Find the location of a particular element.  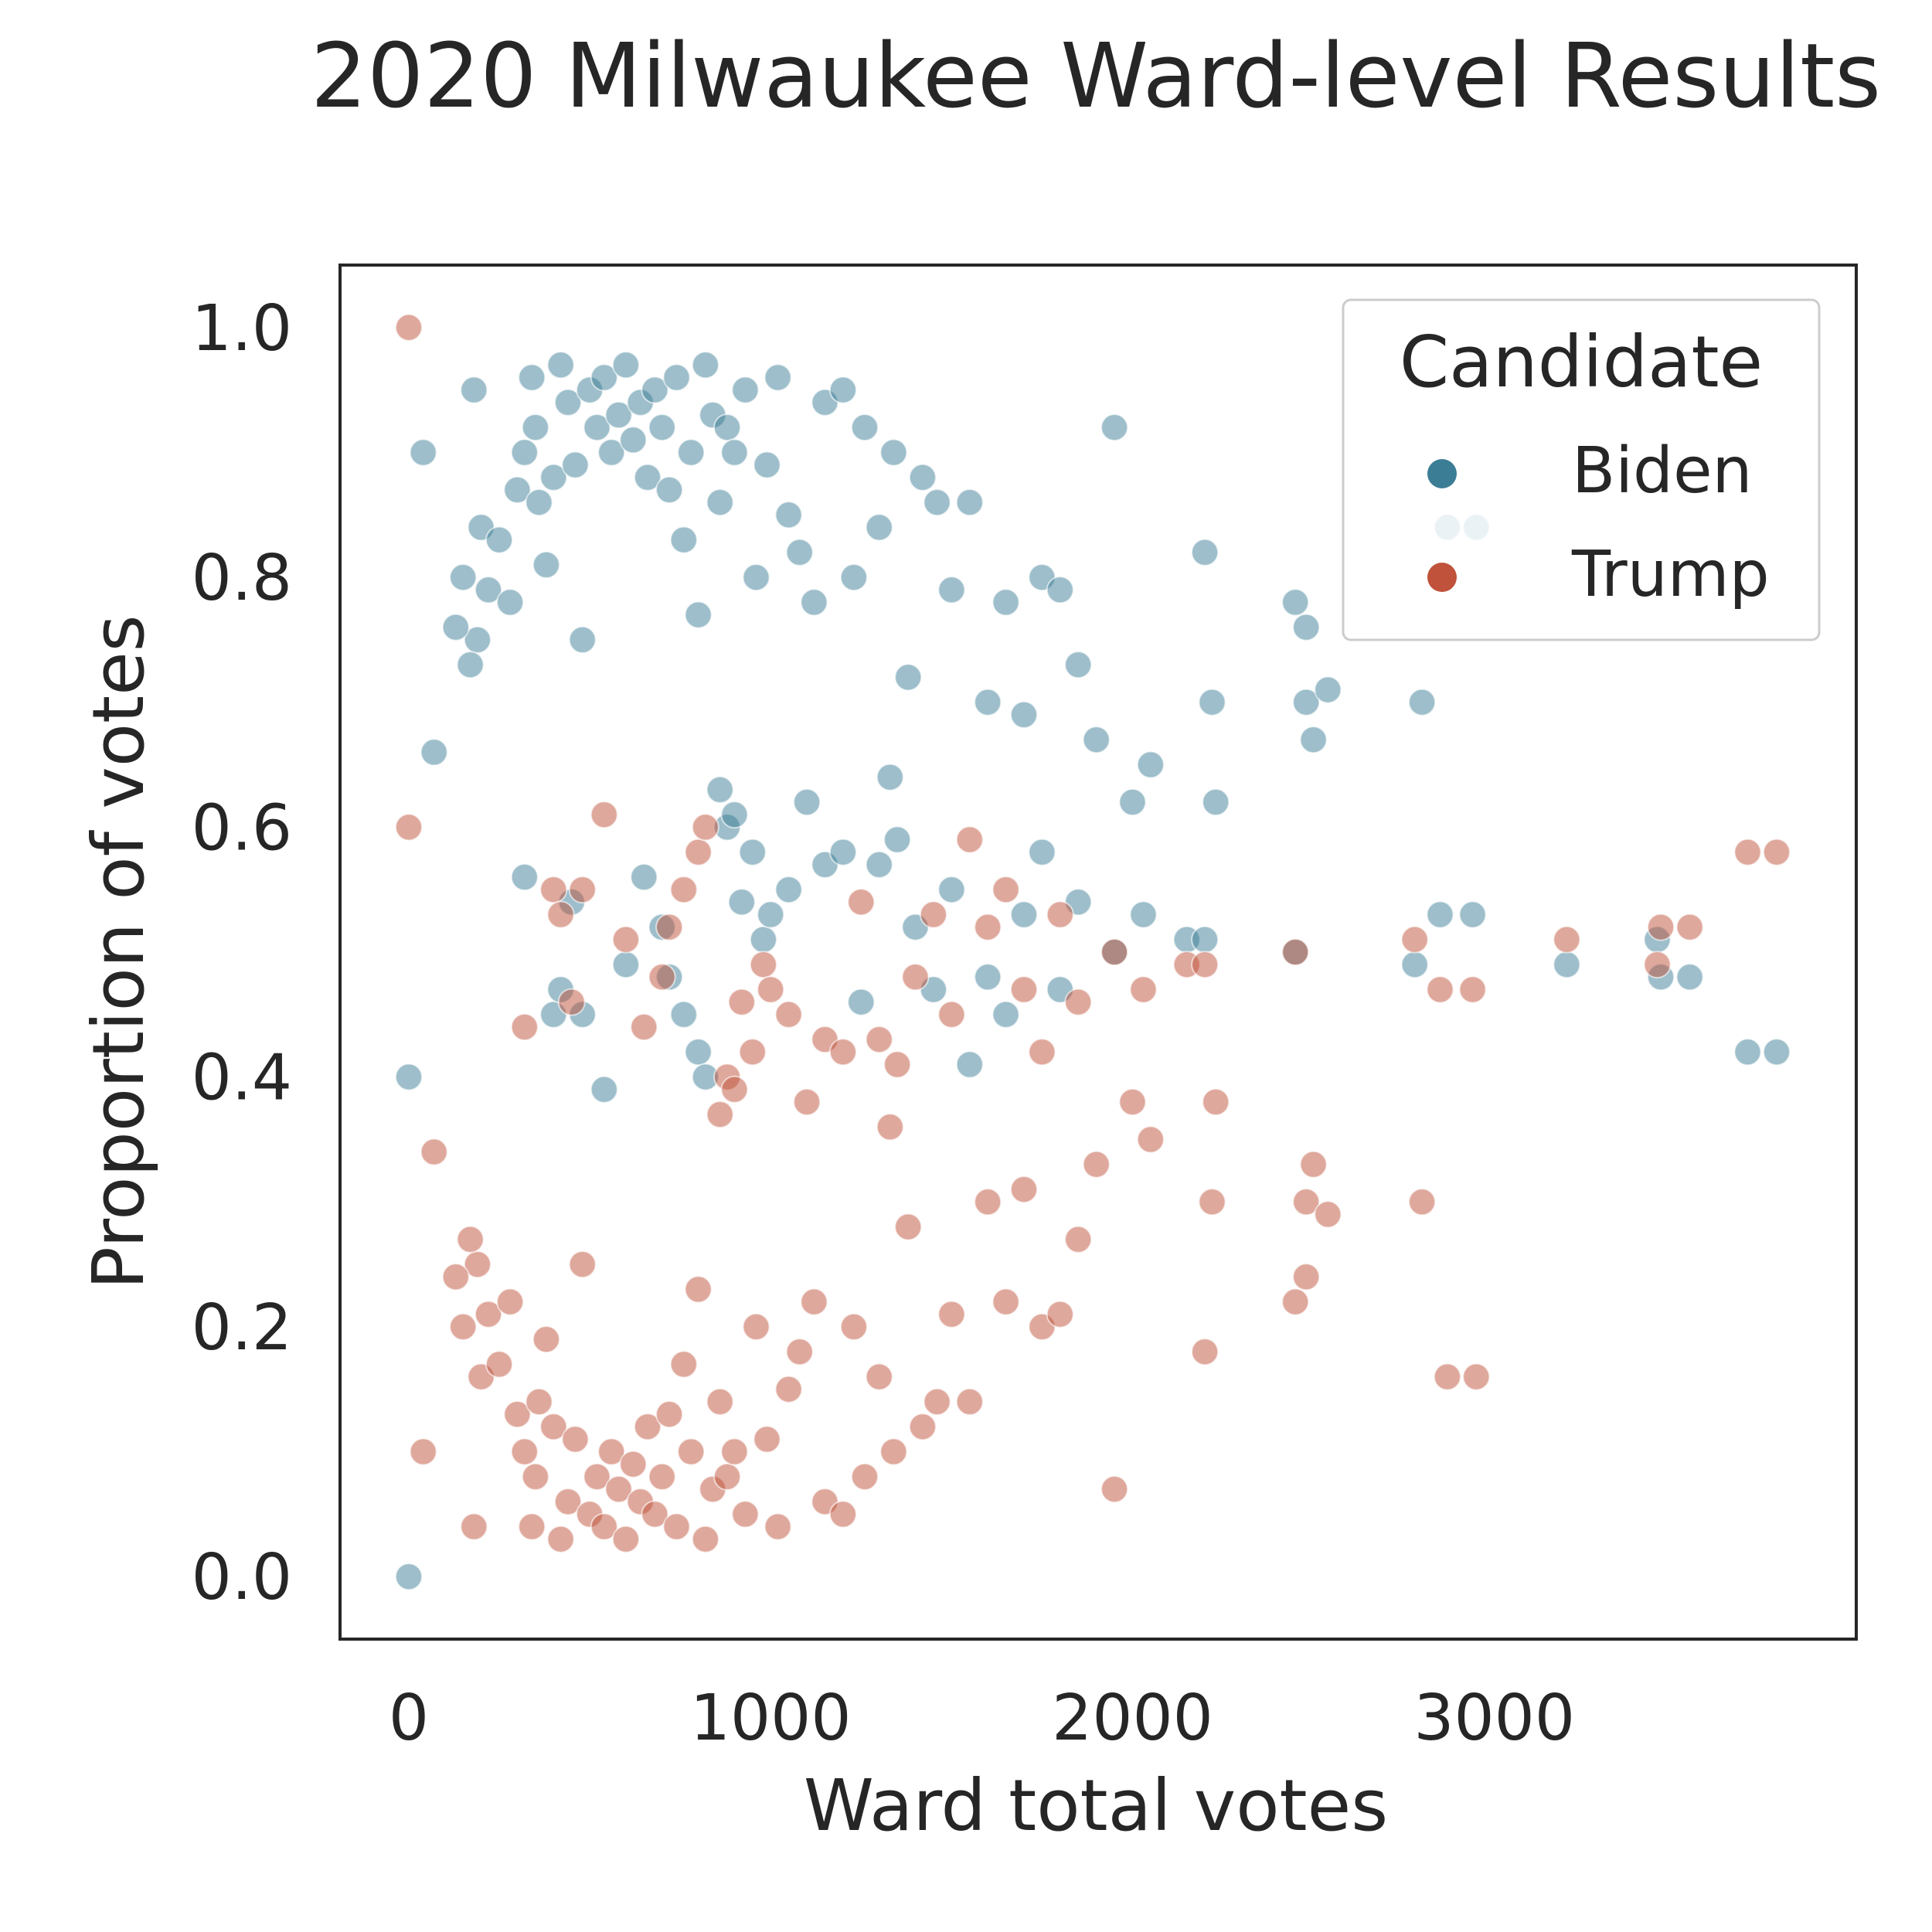

legend-box is located at coordinates (1582, 470).